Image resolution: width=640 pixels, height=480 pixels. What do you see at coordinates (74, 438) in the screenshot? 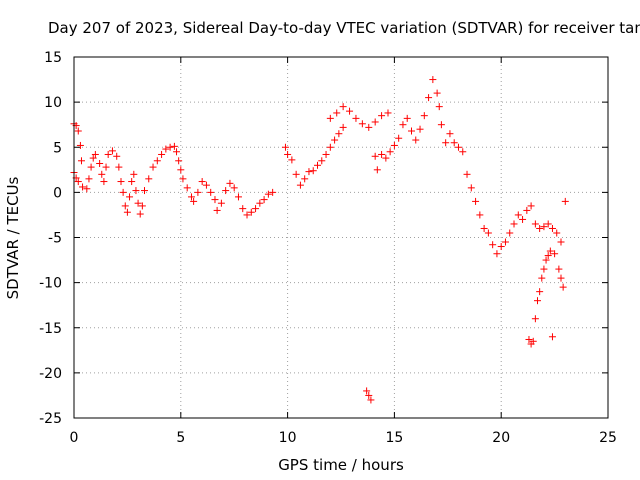
I see `x-tick-label: 0` at bounding box center [74, 438].